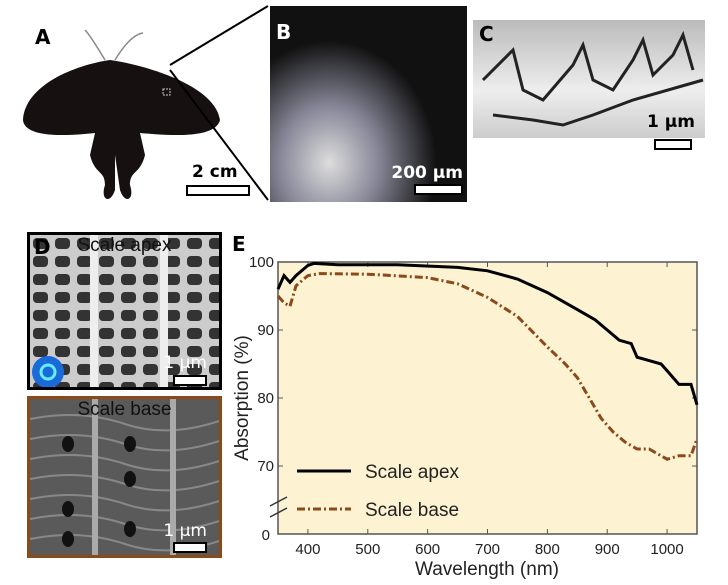  What do you see at coordinates (219, 103) in the screenshot?
I see `zoom-arrows` at bounding box center [219, 103].